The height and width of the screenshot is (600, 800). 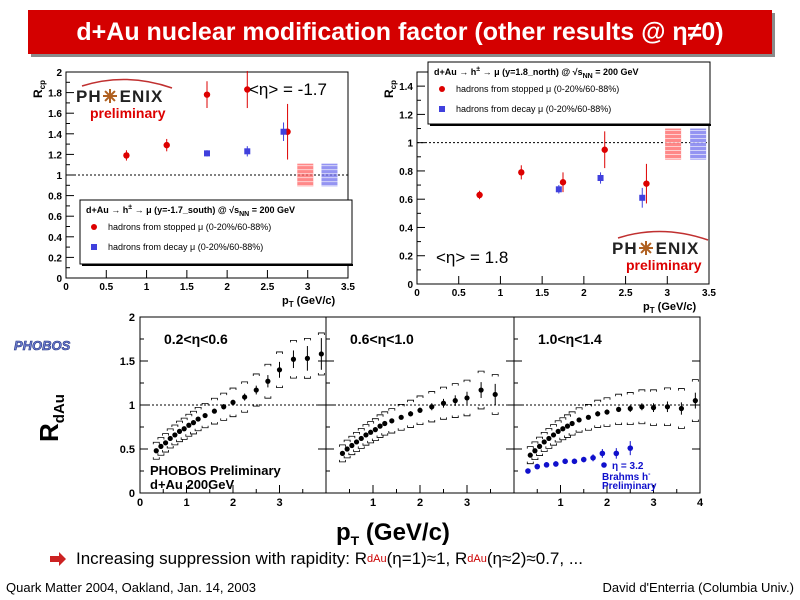 I want to click on x-tick-label: 2.5, so click(x=626, y=293).